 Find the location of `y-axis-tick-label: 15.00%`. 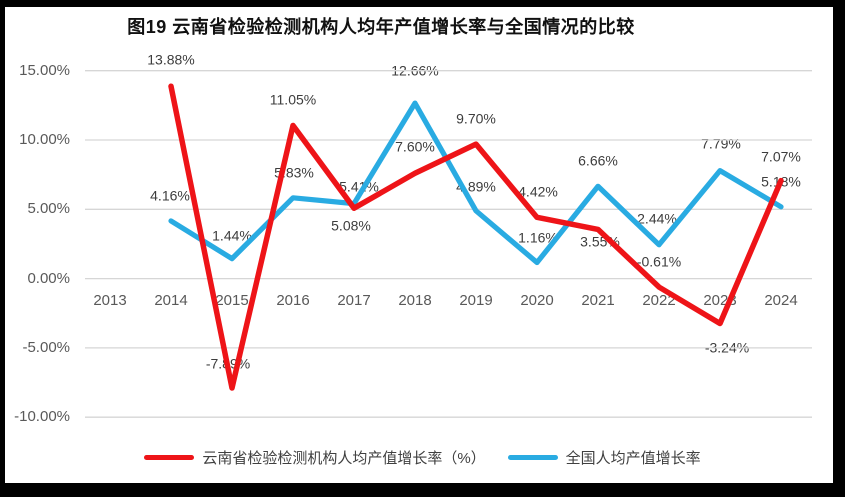

y-axis-tick-label: 15.00% is located at coordinates (44, 70).